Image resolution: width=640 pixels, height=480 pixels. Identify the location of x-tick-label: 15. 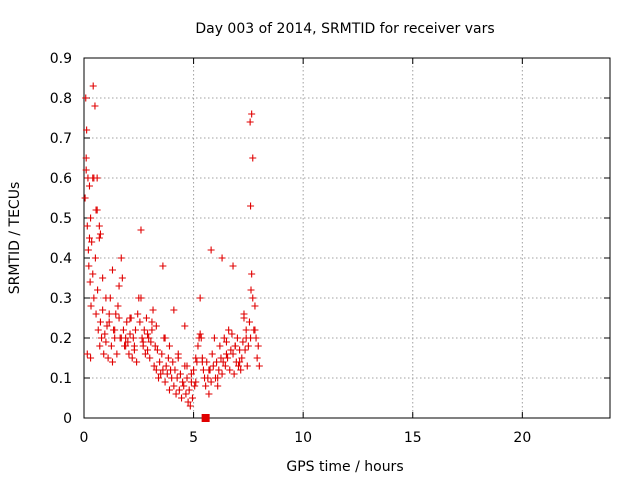
(413, 438).